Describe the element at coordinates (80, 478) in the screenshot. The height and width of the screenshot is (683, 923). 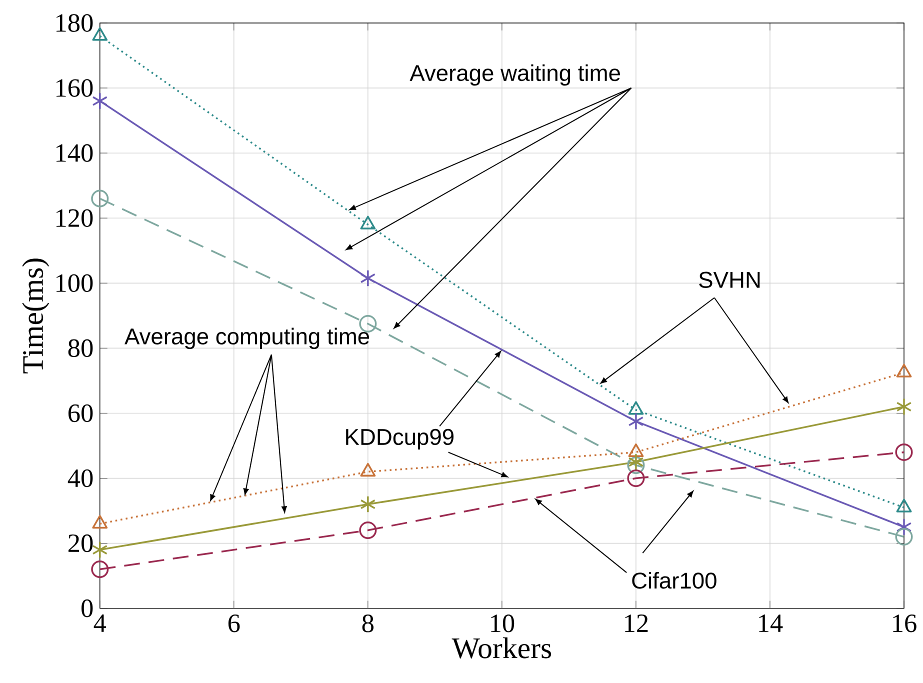
I see `y-tick-label: 40` at that location.